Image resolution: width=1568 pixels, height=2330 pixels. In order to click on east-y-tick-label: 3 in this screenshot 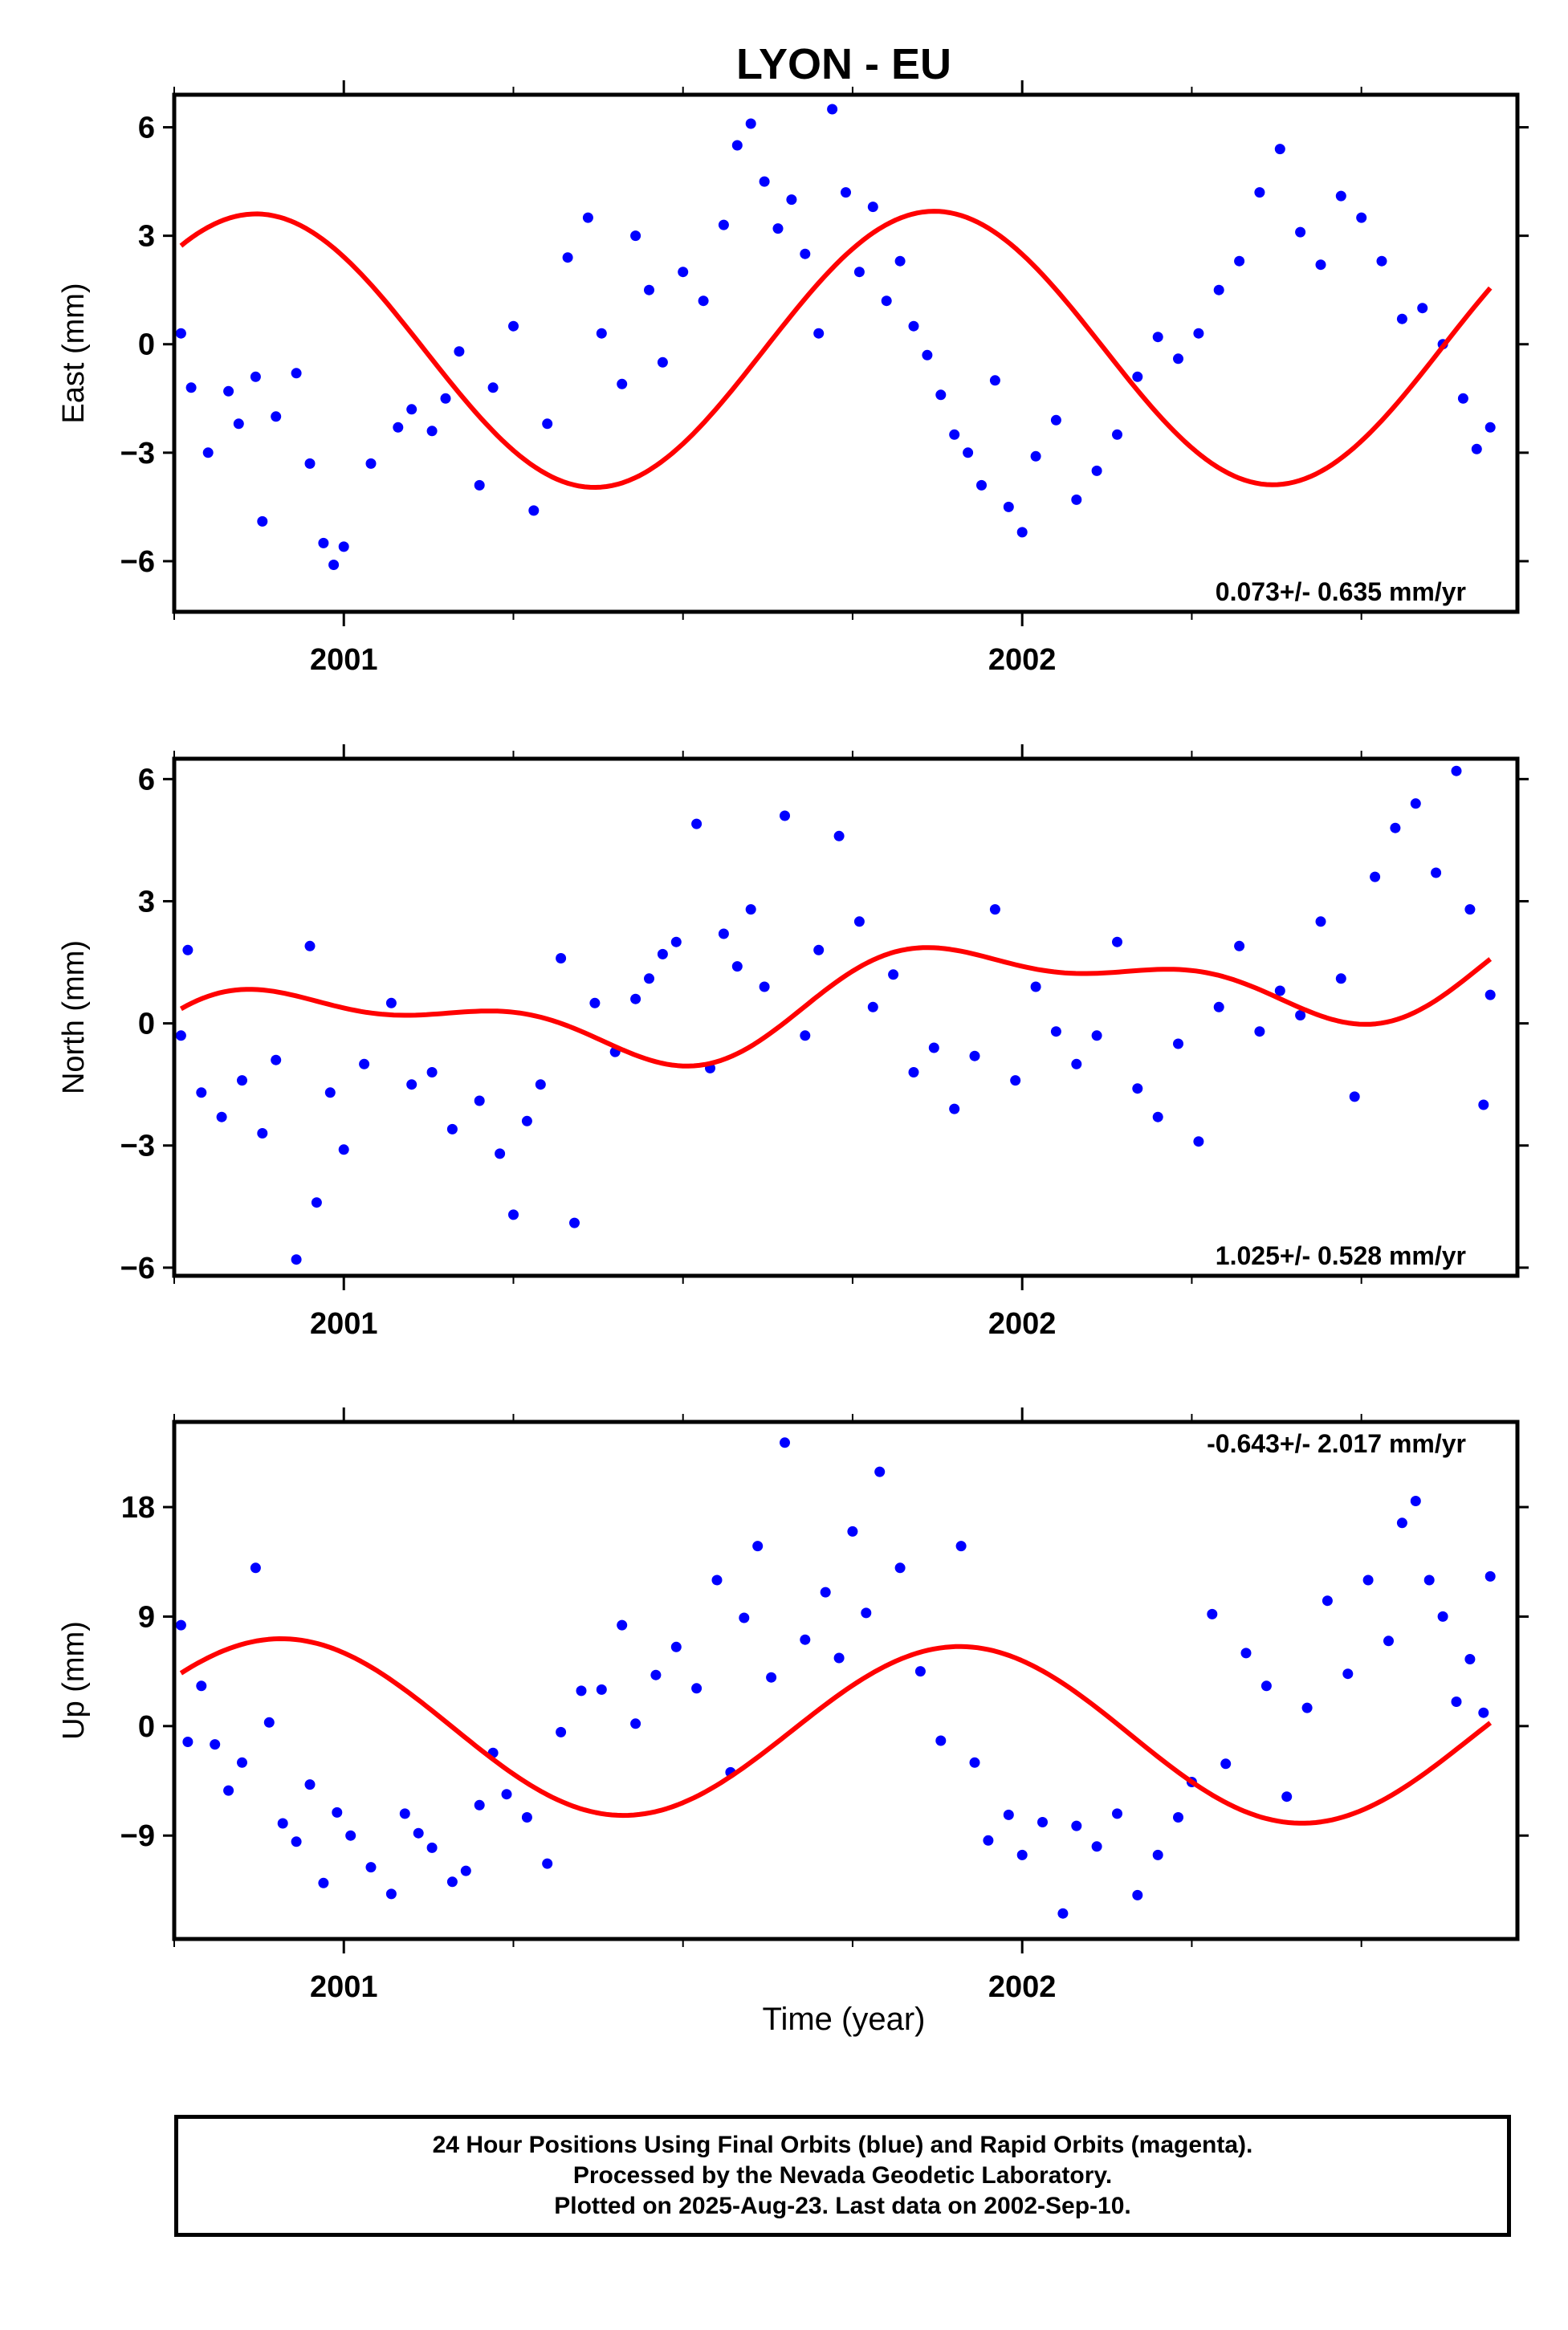, I will do `click(146, 237)`.